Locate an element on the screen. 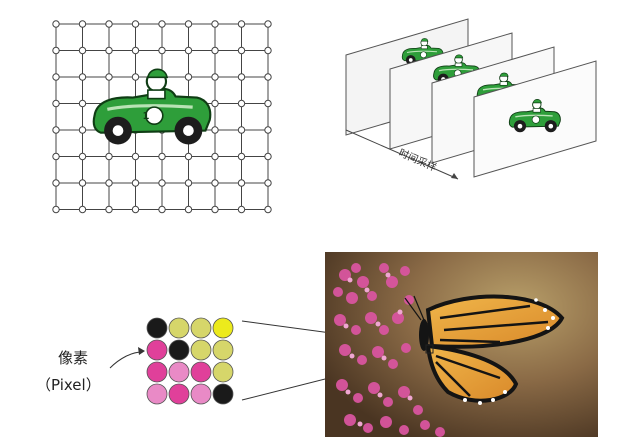 The width and height of the screenshot is (636, 443). time-axis-arrow is located at coordinates (402, 154).